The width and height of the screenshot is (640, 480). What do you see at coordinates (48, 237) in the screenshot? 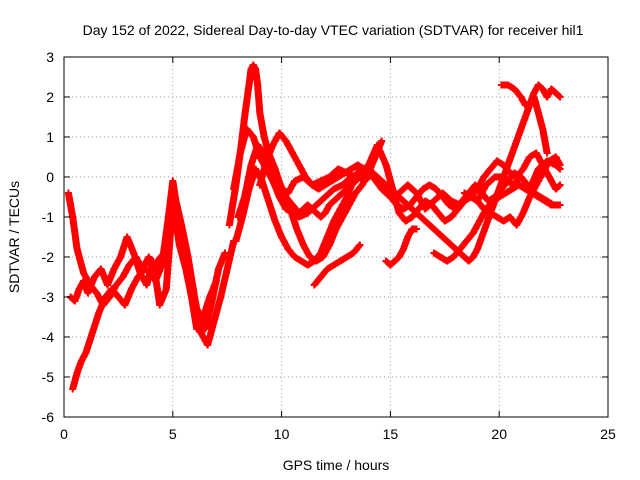
I see `y-tick-labels: -6 -5 -4 -3 -2 -1 0 1 2 3` at bounding box center [48, 237].